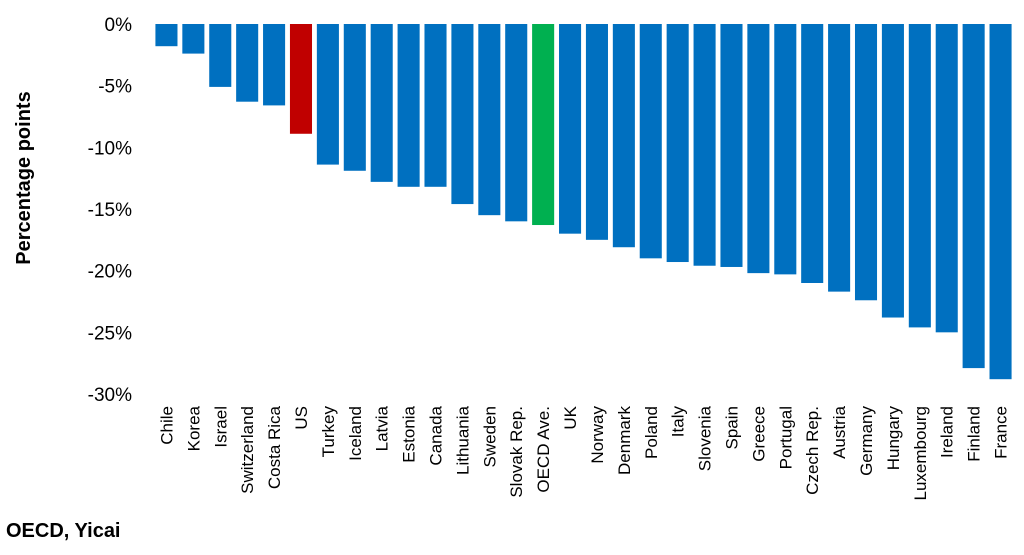 This screenshot has height=555, width=1024. I want to click on x-tick-label: Czech Rep., so click(812, 450).